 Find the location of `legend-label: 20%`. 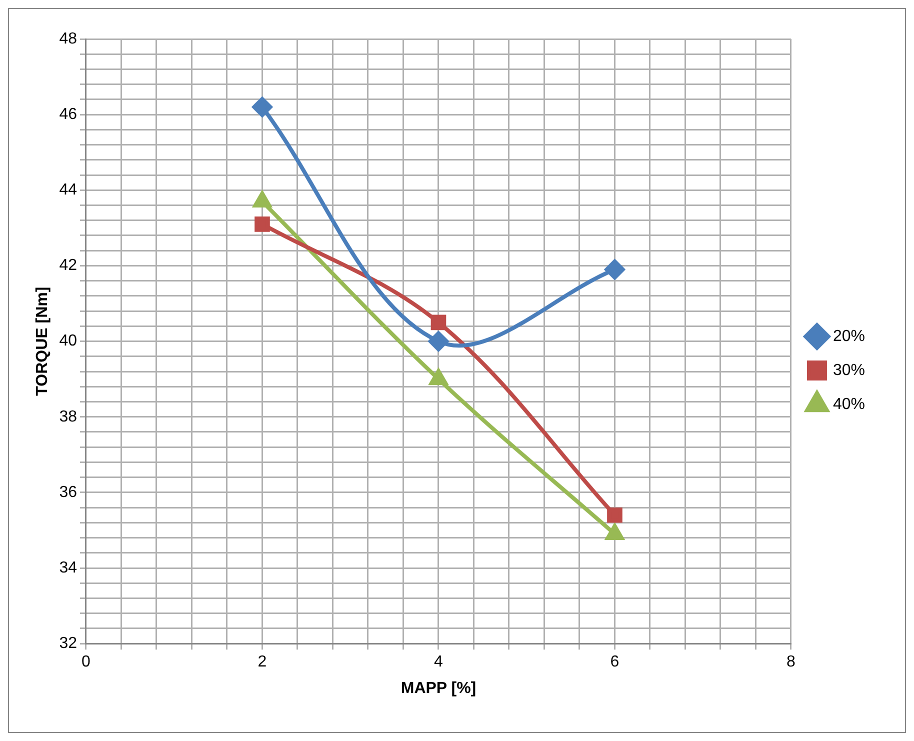

legend-label: 20% is located at coordinates (849, 336).